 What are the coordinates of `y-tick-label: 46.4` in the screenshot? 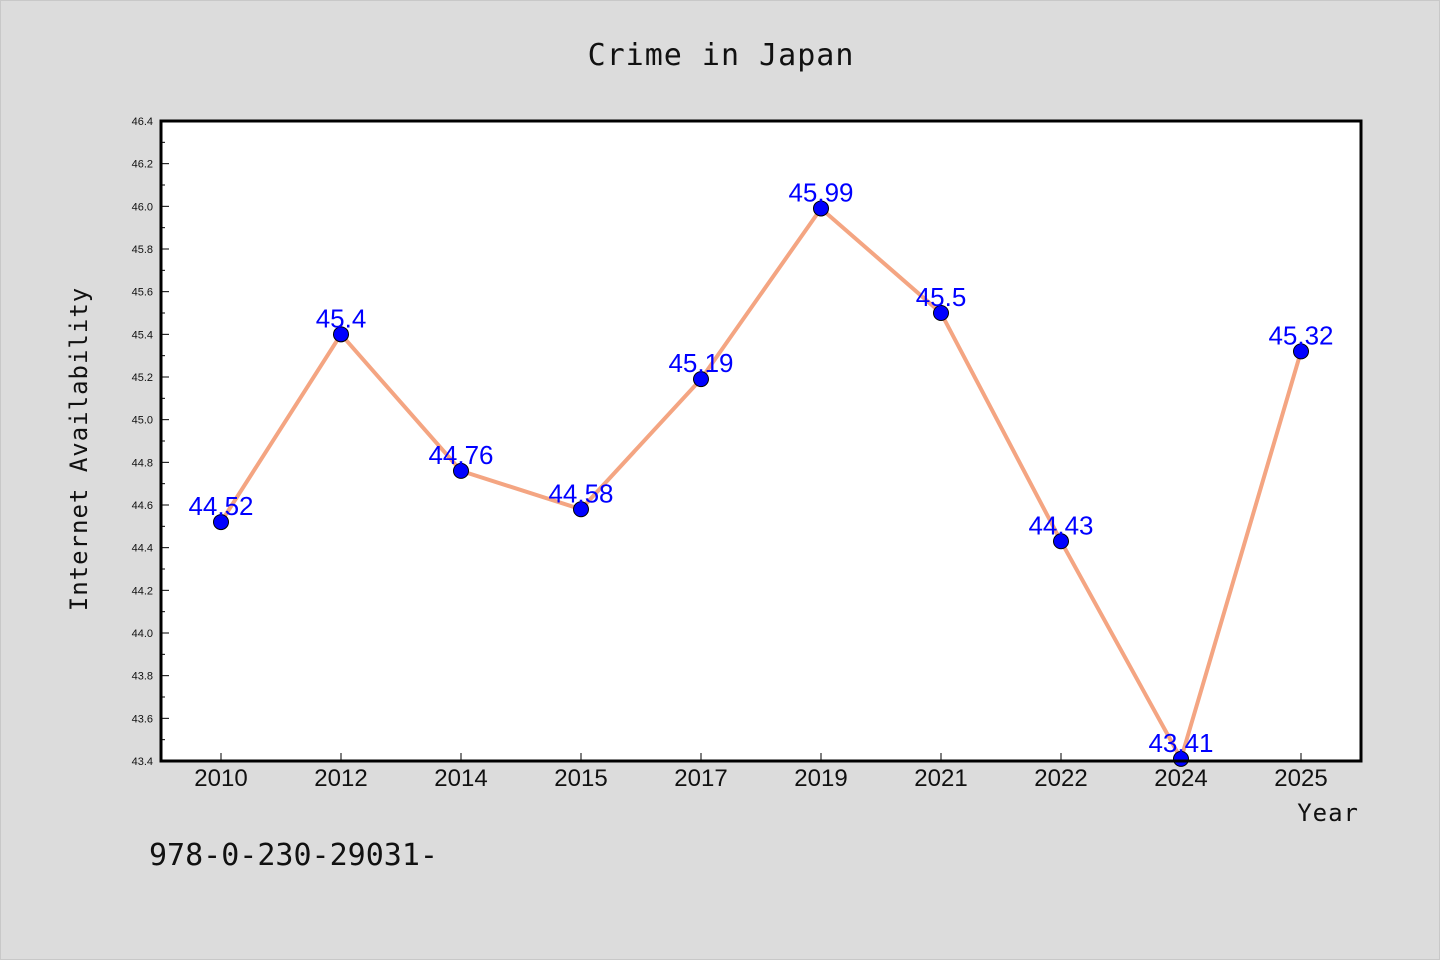 It's located at (142, 122).